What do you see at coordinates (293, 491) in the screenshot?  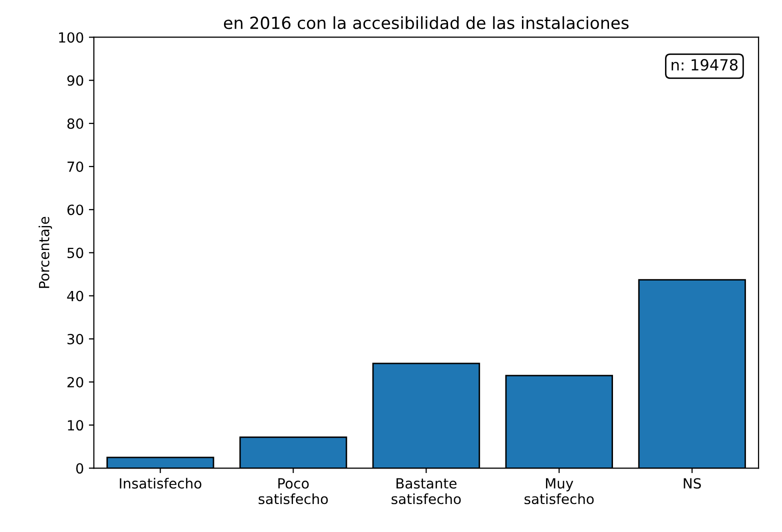 I see `x-tick-label: Poco satisfecho` at bounding box center [293, 491].